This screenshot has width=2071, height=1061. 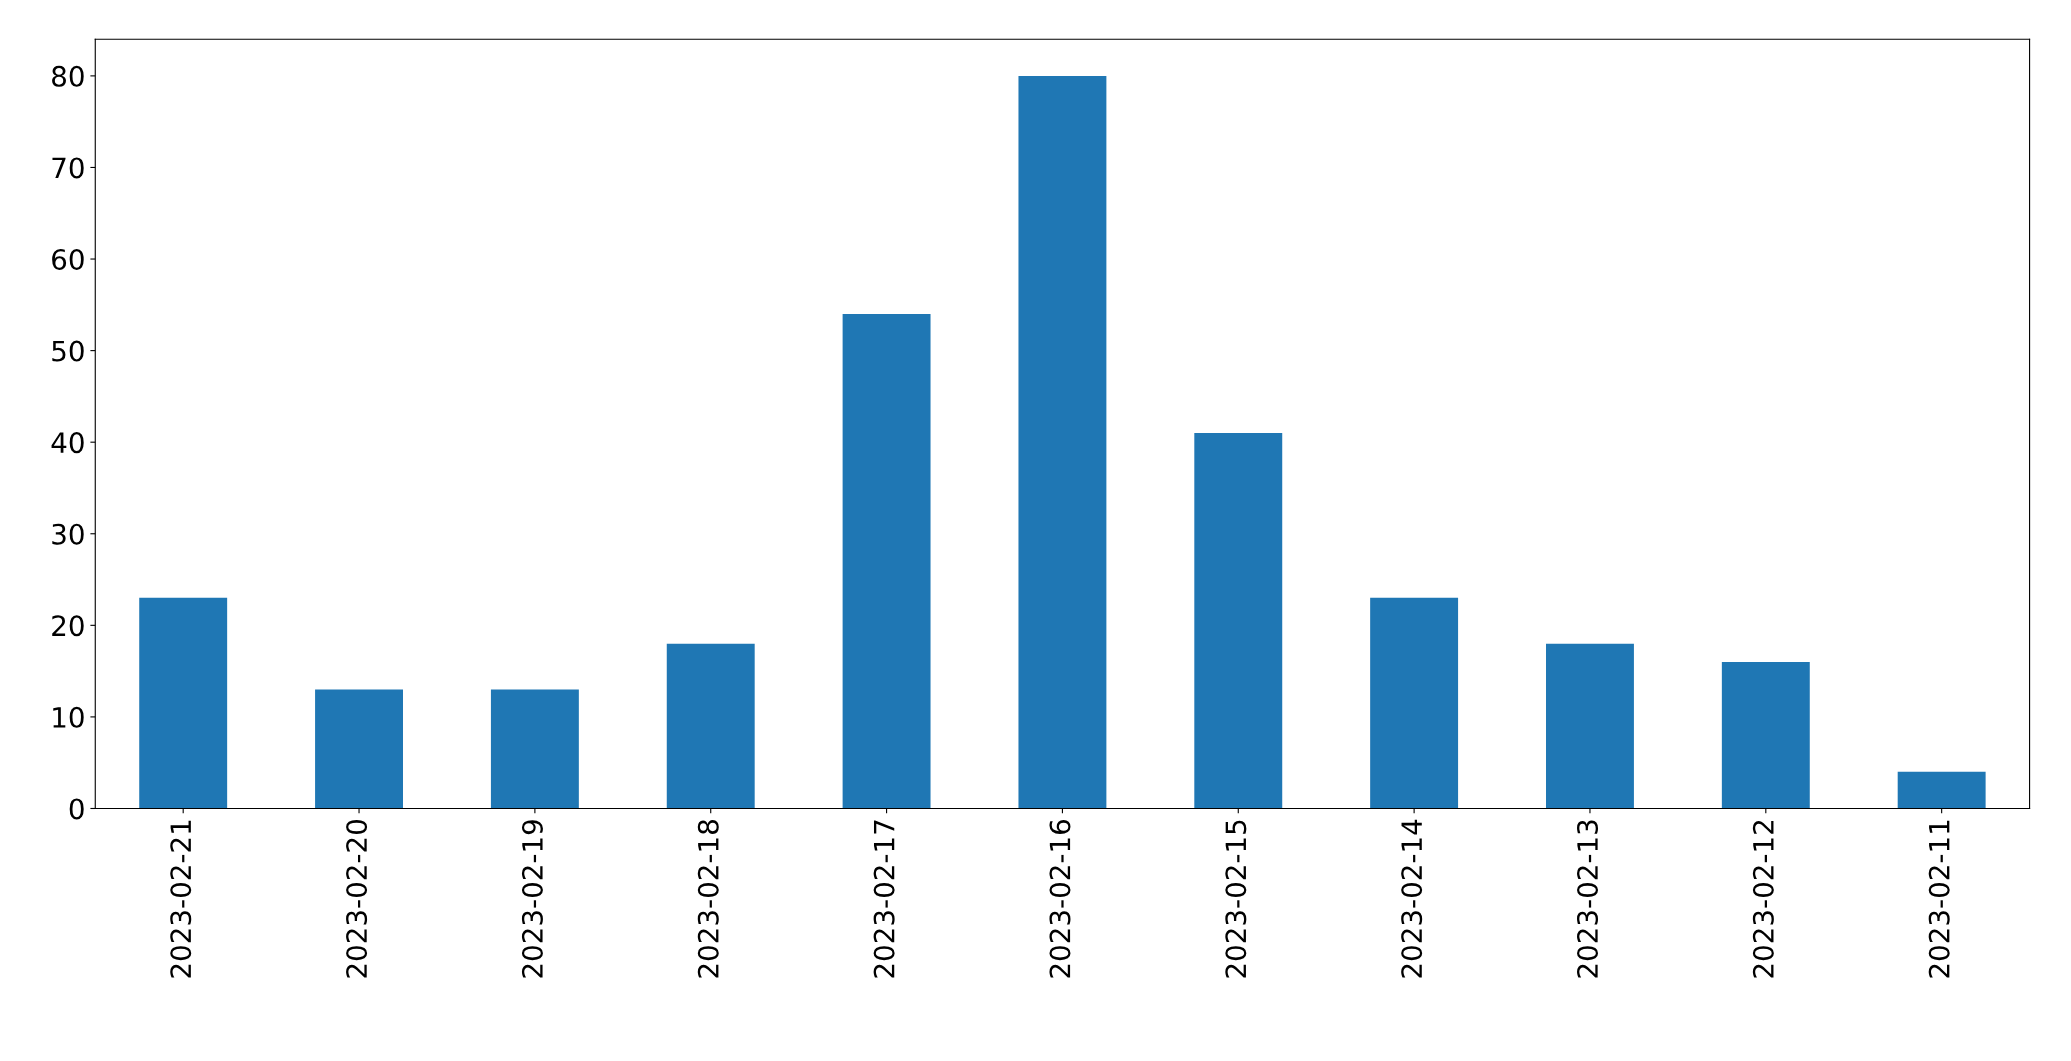 What do you see at coordinates (884, 899) in the screenshot?
I see `x-tick-label: 2023-02-17` at bounding box center [884, 899].